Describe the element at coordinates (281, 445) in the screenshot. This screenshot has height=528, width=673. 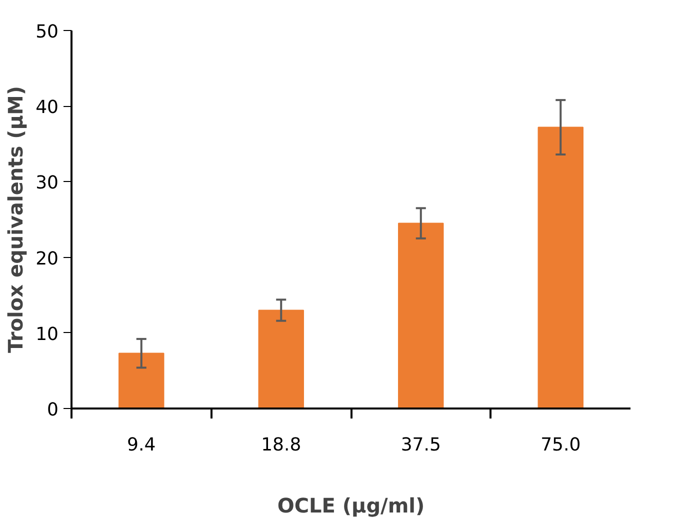
I see `x-tick-label: 18.8` at that location.